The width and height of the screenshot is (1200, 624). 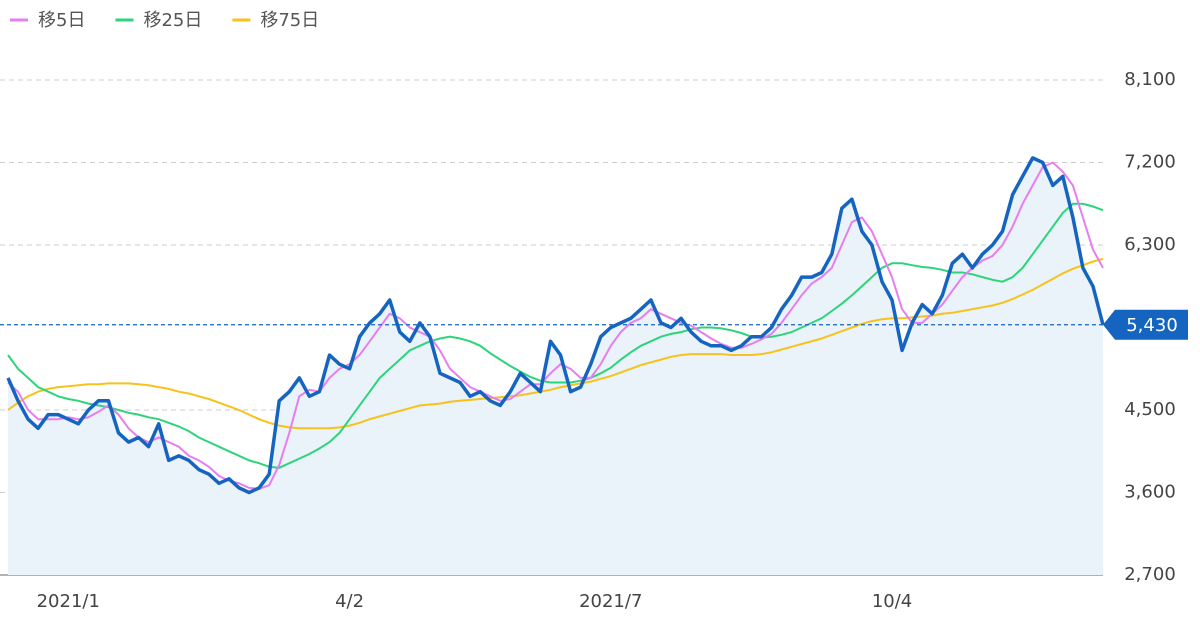 I want to click on legend-label: 移5日, so click(x=61, y=20).